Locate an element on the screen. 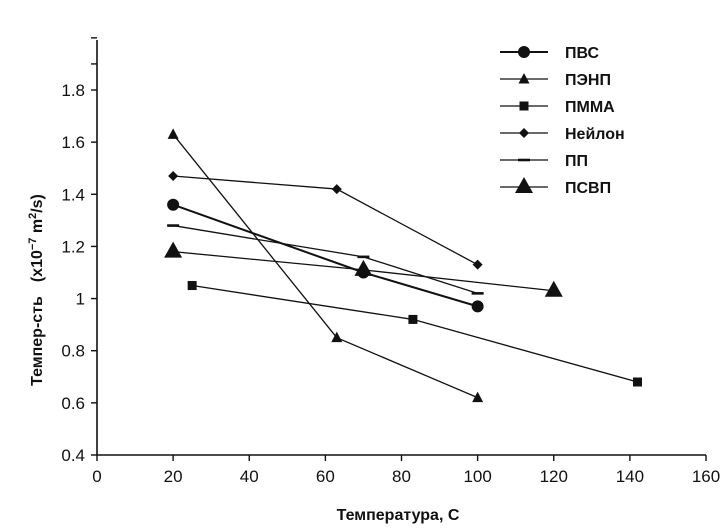 The height and width of the screenshot is (528, 724). legend-item: ПММА is located at coordinates (557, 107).